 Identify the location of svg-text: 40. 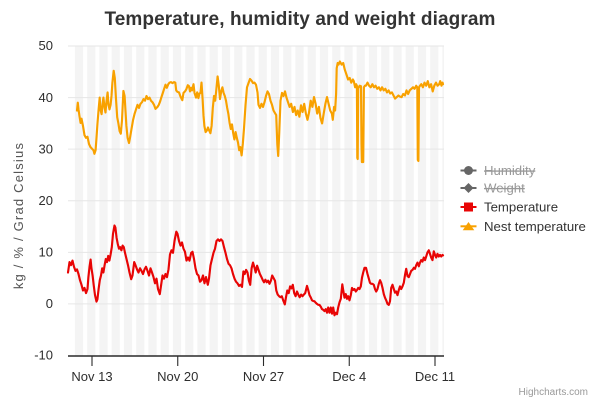
(46, 97).